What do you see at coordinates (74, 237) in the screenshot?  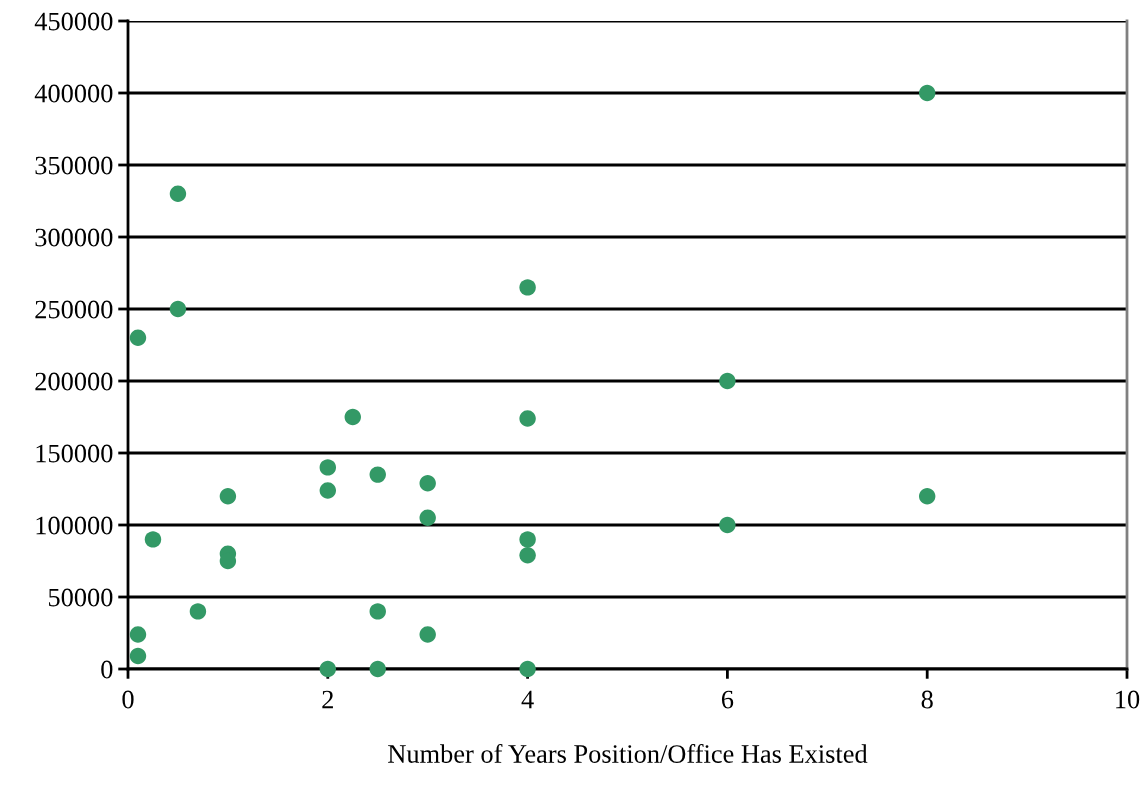 I see `y-tick-label: 300000` at bounding box center [74, 237].